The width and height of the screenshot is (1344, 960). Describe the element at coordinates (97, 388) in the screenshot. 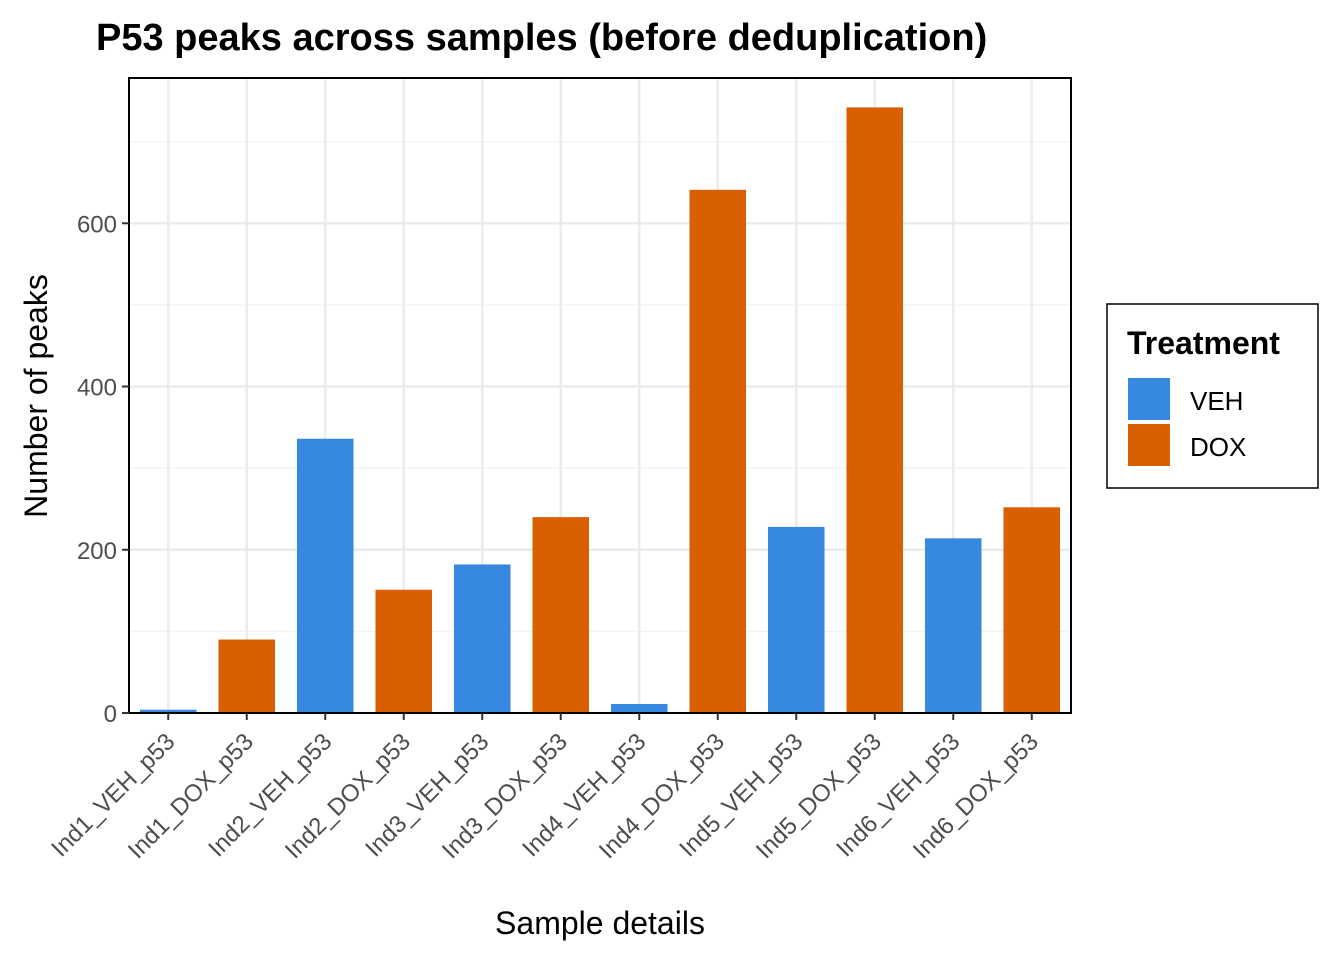

I see `y-tick-label: 400` at that location.